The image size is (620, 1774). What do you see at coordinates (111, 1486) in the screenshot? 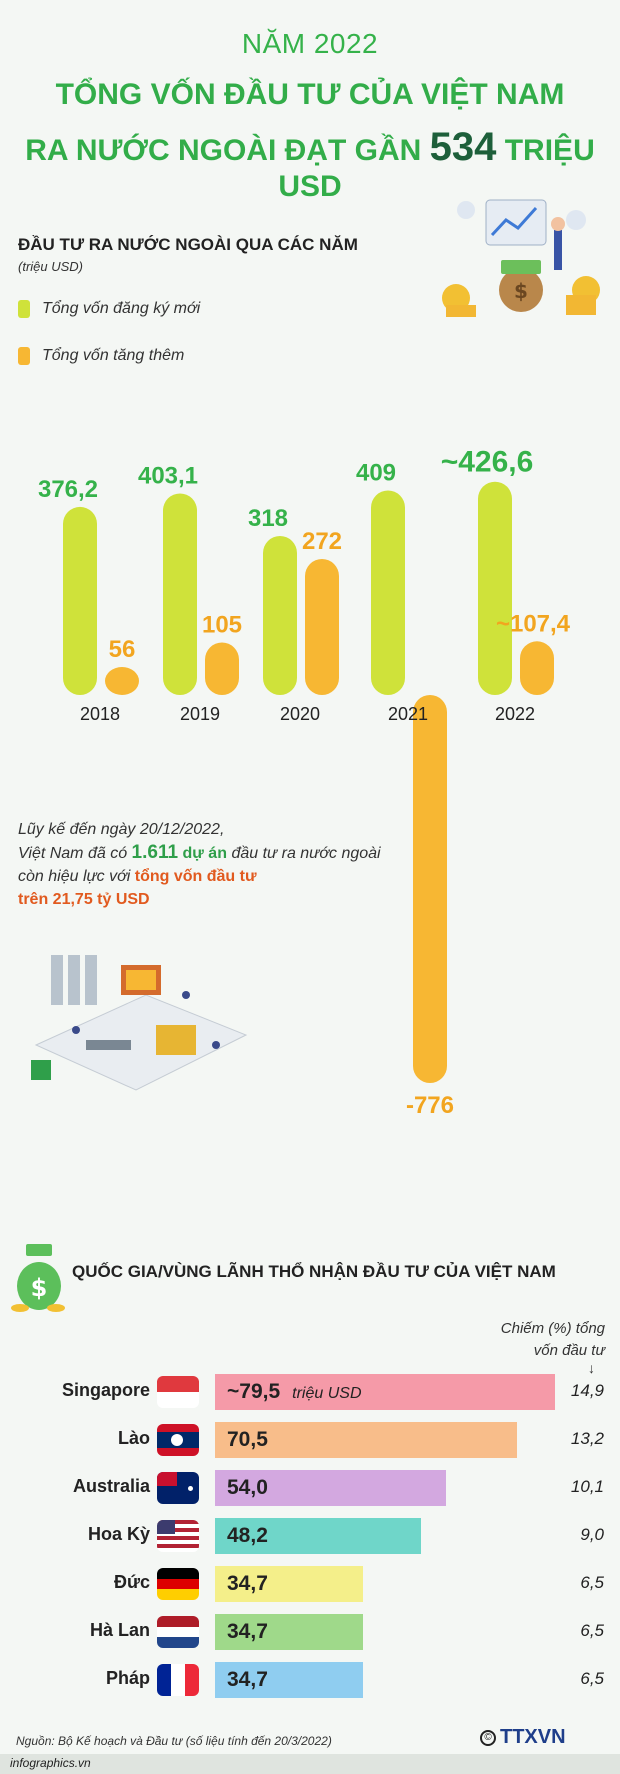
I see `country-name: Australia` at bounding box center [111, 1486].